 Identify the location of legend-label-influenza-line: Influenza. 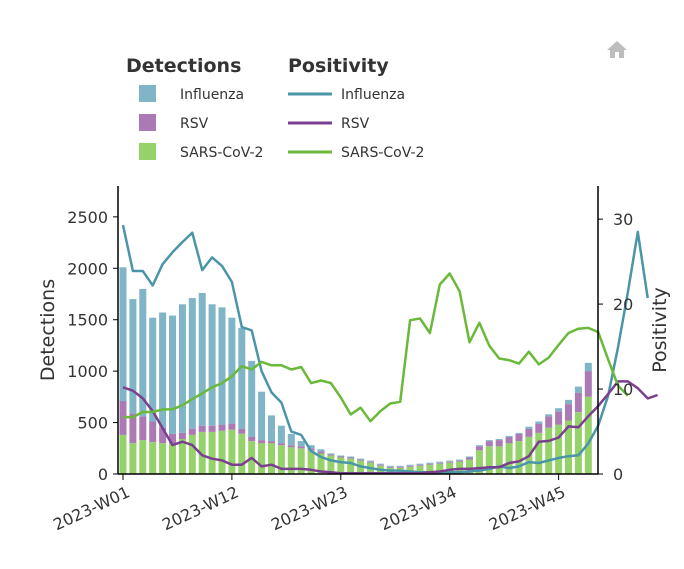
(373, 95).